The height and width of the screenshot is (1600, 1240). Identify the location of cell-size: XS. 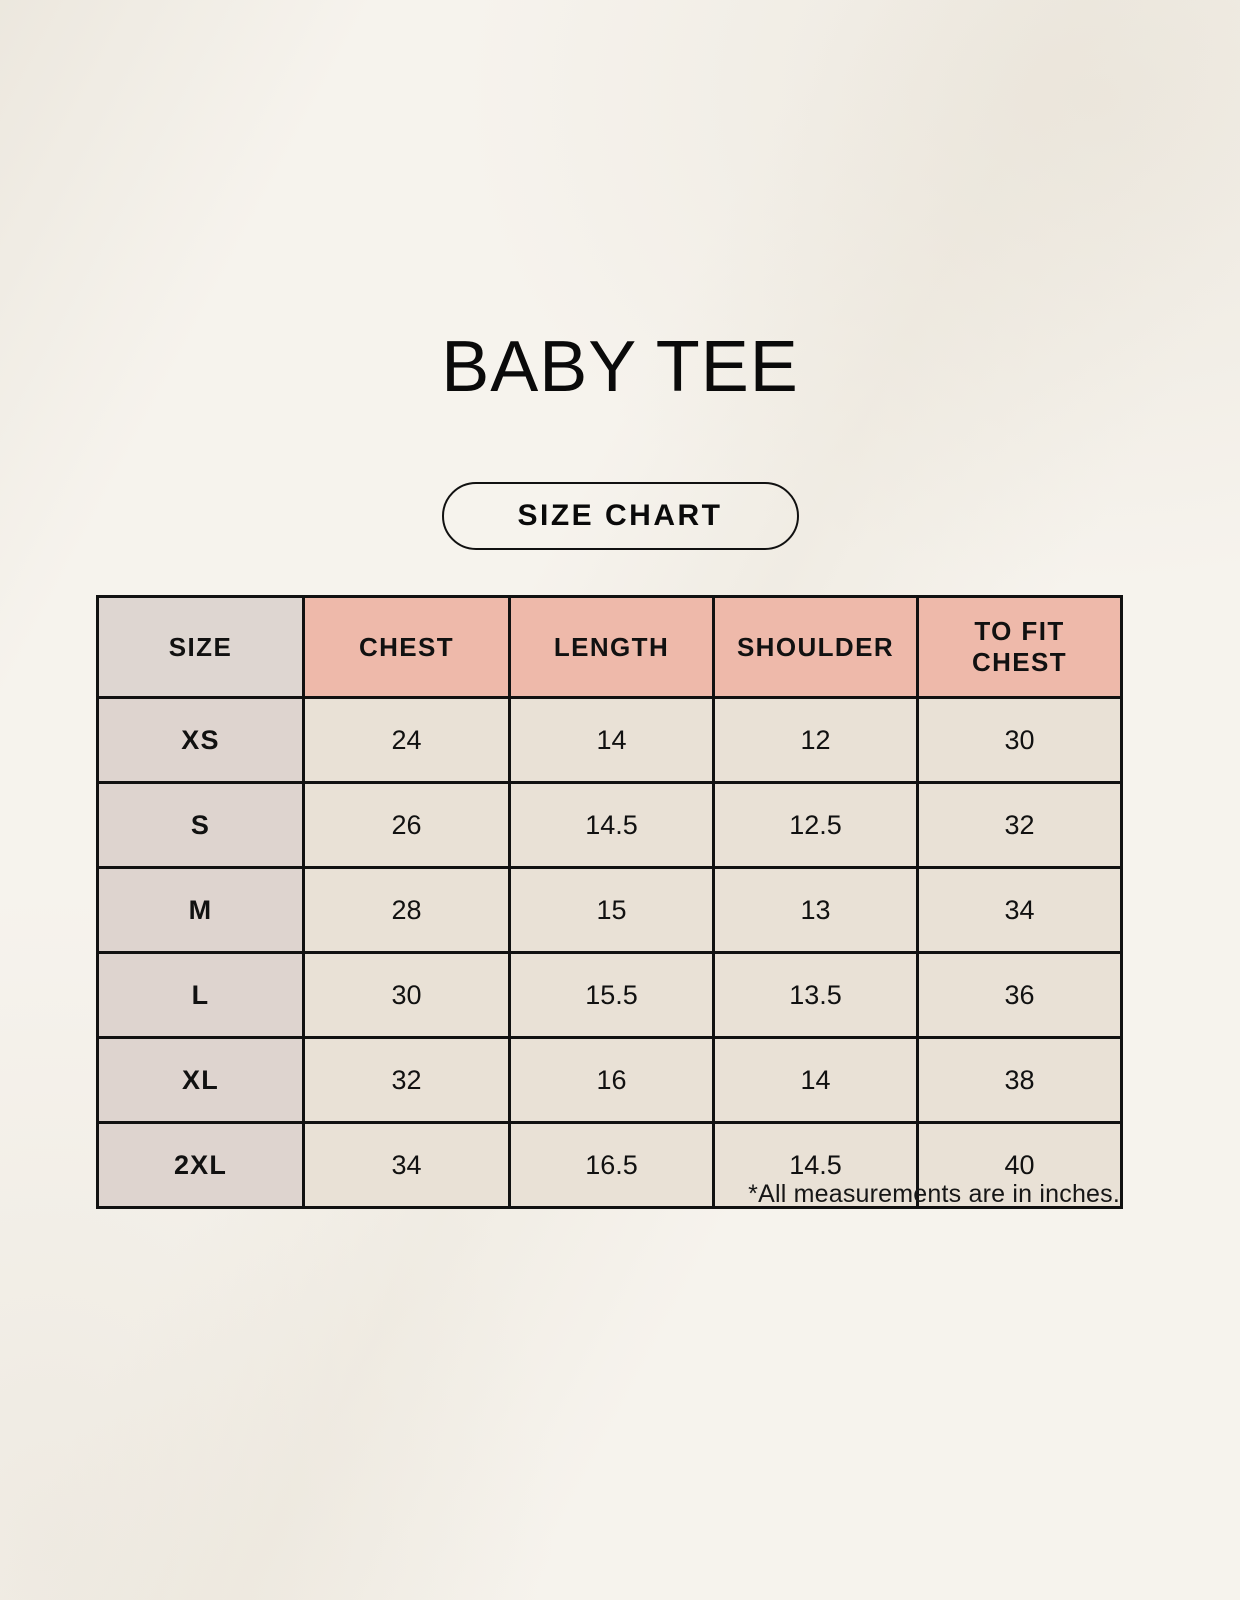
(200, 740).